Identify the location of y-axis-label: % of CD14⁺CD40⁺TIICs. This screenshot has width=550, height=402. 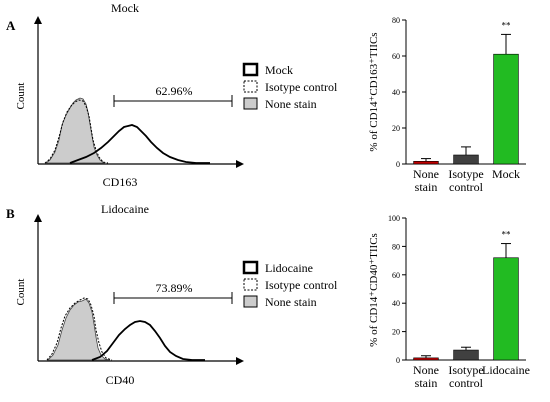
(374, 290).